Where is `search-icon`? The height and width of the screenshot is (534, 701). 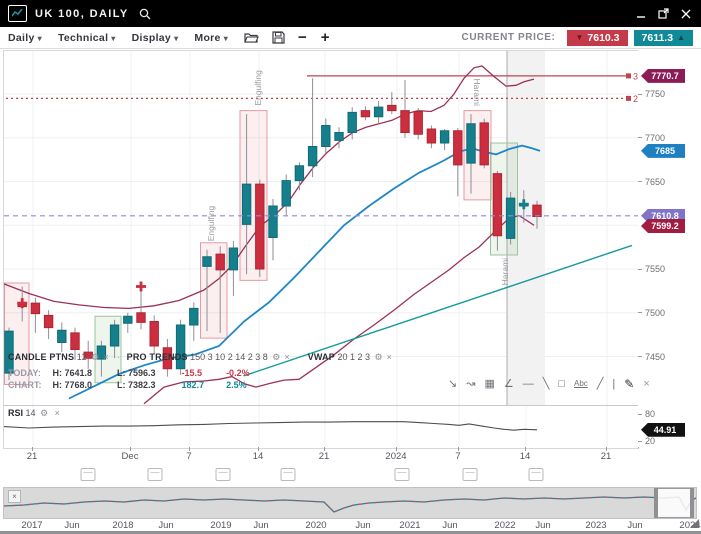
search-icon is located at coordinates (145, 14).